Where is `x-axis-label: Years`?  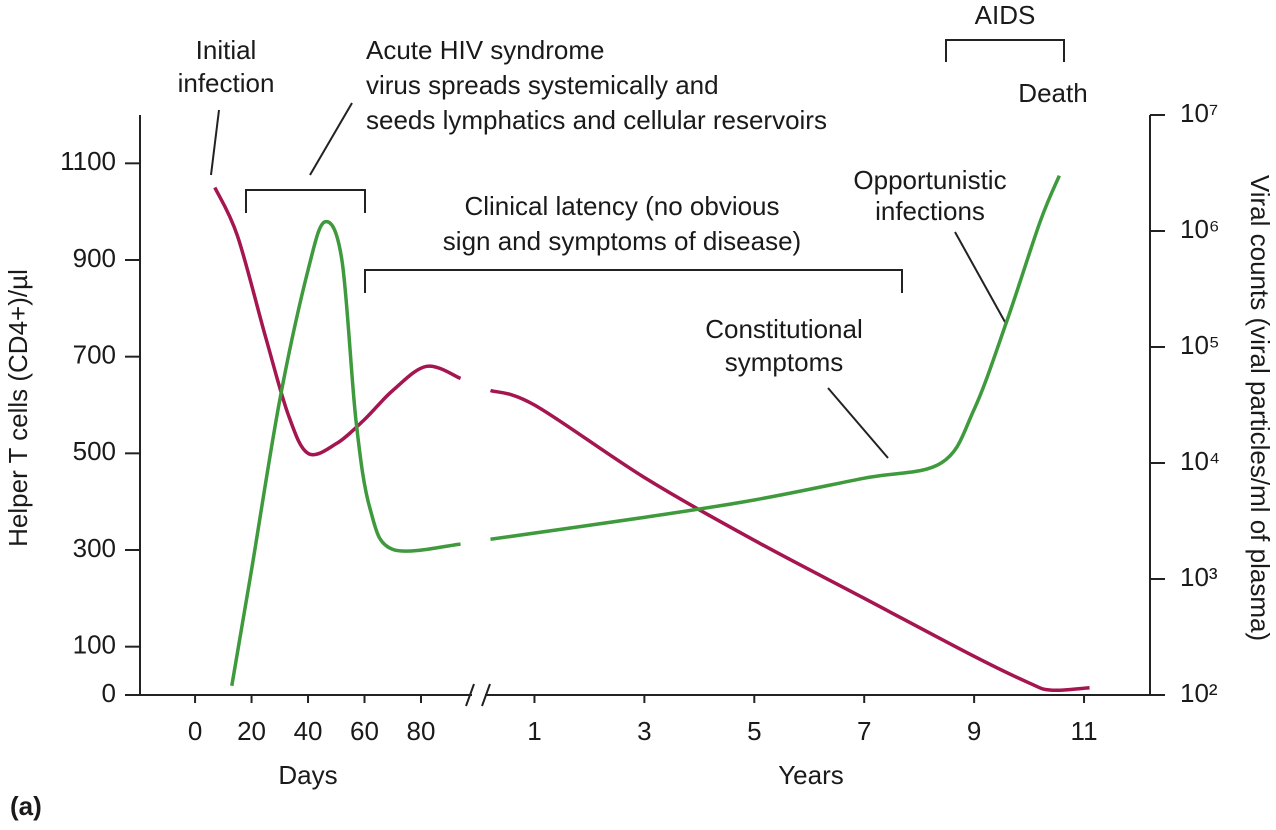
x-axis-label: Years is located at coordinates (811, 775).